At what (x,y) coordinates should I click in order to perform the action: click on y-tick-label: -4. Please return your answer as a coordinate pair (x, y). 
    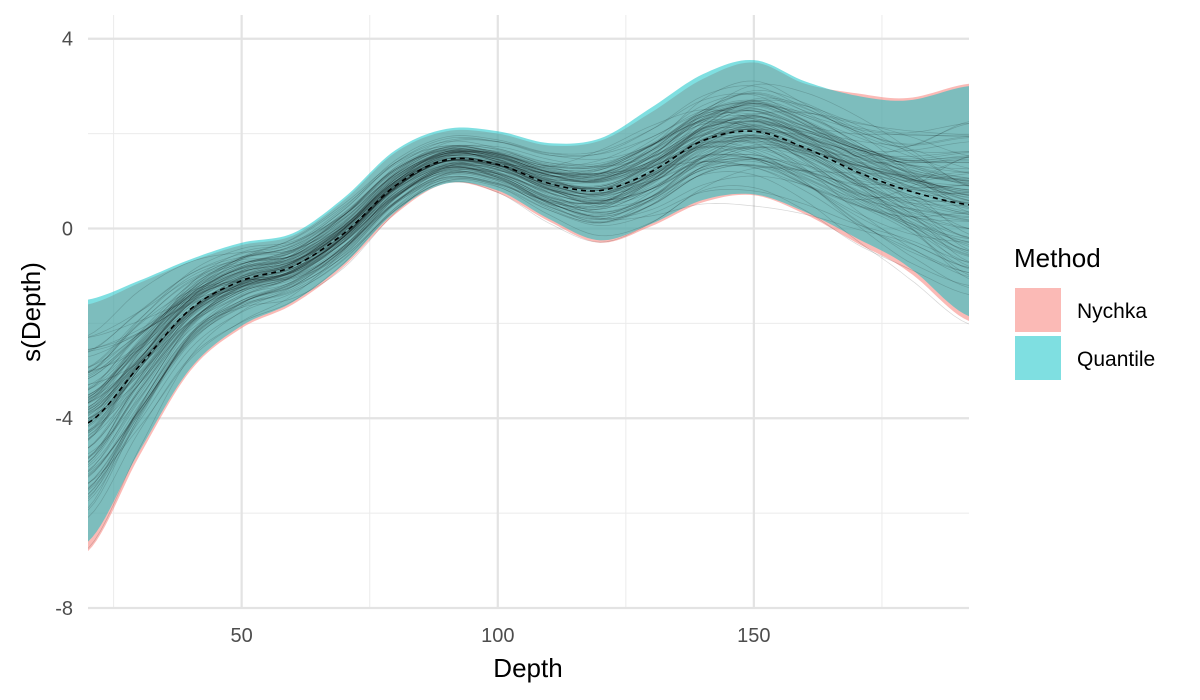
    Looking at the image, I should click on (64, 419).